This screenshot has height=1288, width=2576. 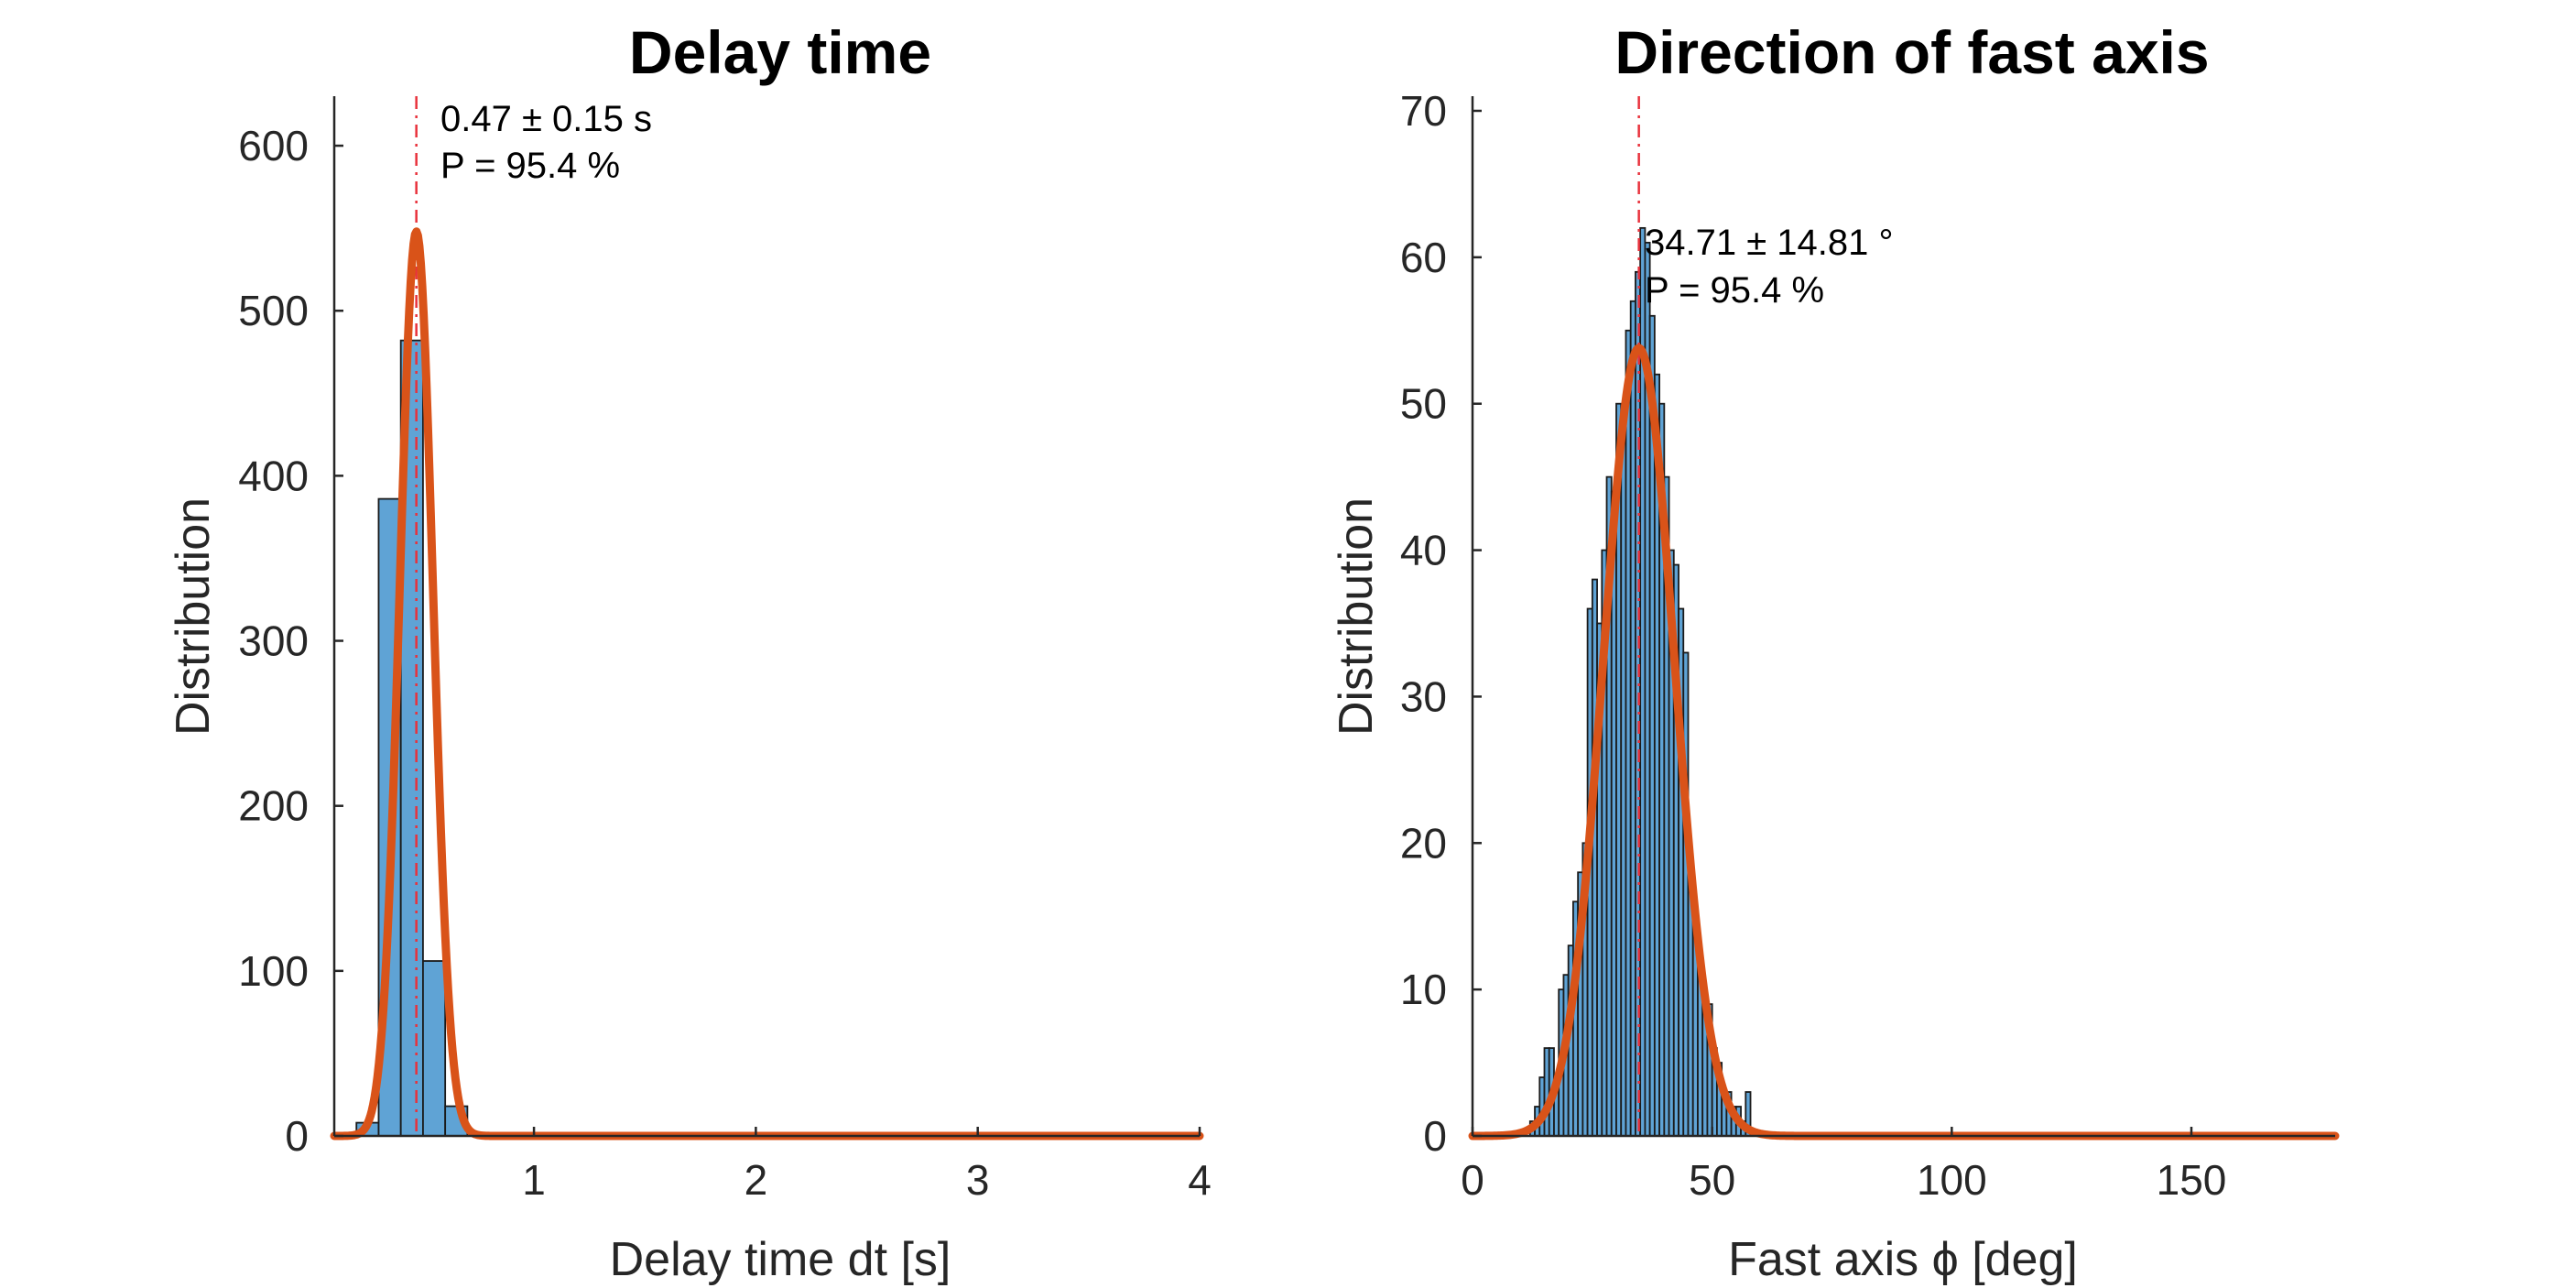 I want to click on annotation-line-1: 0.47 ± 0.15 s, so click(x=546, y=119).